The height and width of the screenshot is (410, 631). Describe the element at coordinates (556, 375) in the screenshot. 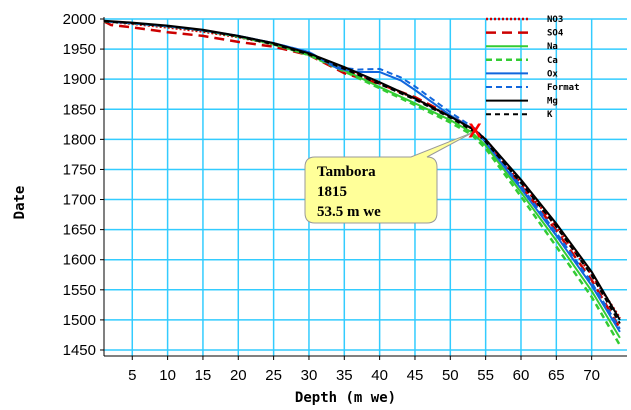

I see `x-tick-label: 65` at that location.